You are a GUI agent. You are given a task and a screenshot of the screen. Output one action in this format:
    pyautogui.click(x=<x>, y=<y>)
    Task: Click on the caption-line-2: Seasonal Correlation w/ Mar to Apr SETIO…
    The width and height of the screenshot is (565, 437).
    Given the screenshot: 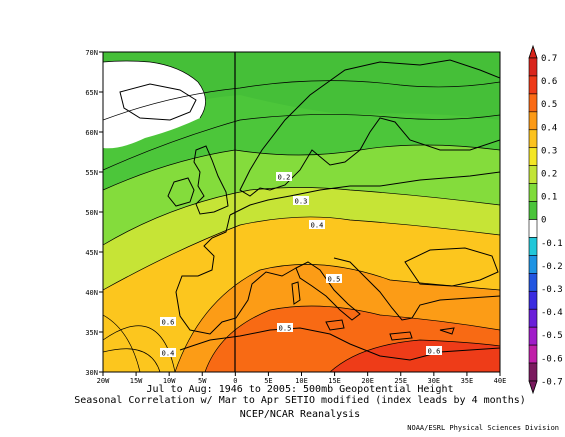 What is the action you would take?
    pyautogui.click(x=300, y=400)
    